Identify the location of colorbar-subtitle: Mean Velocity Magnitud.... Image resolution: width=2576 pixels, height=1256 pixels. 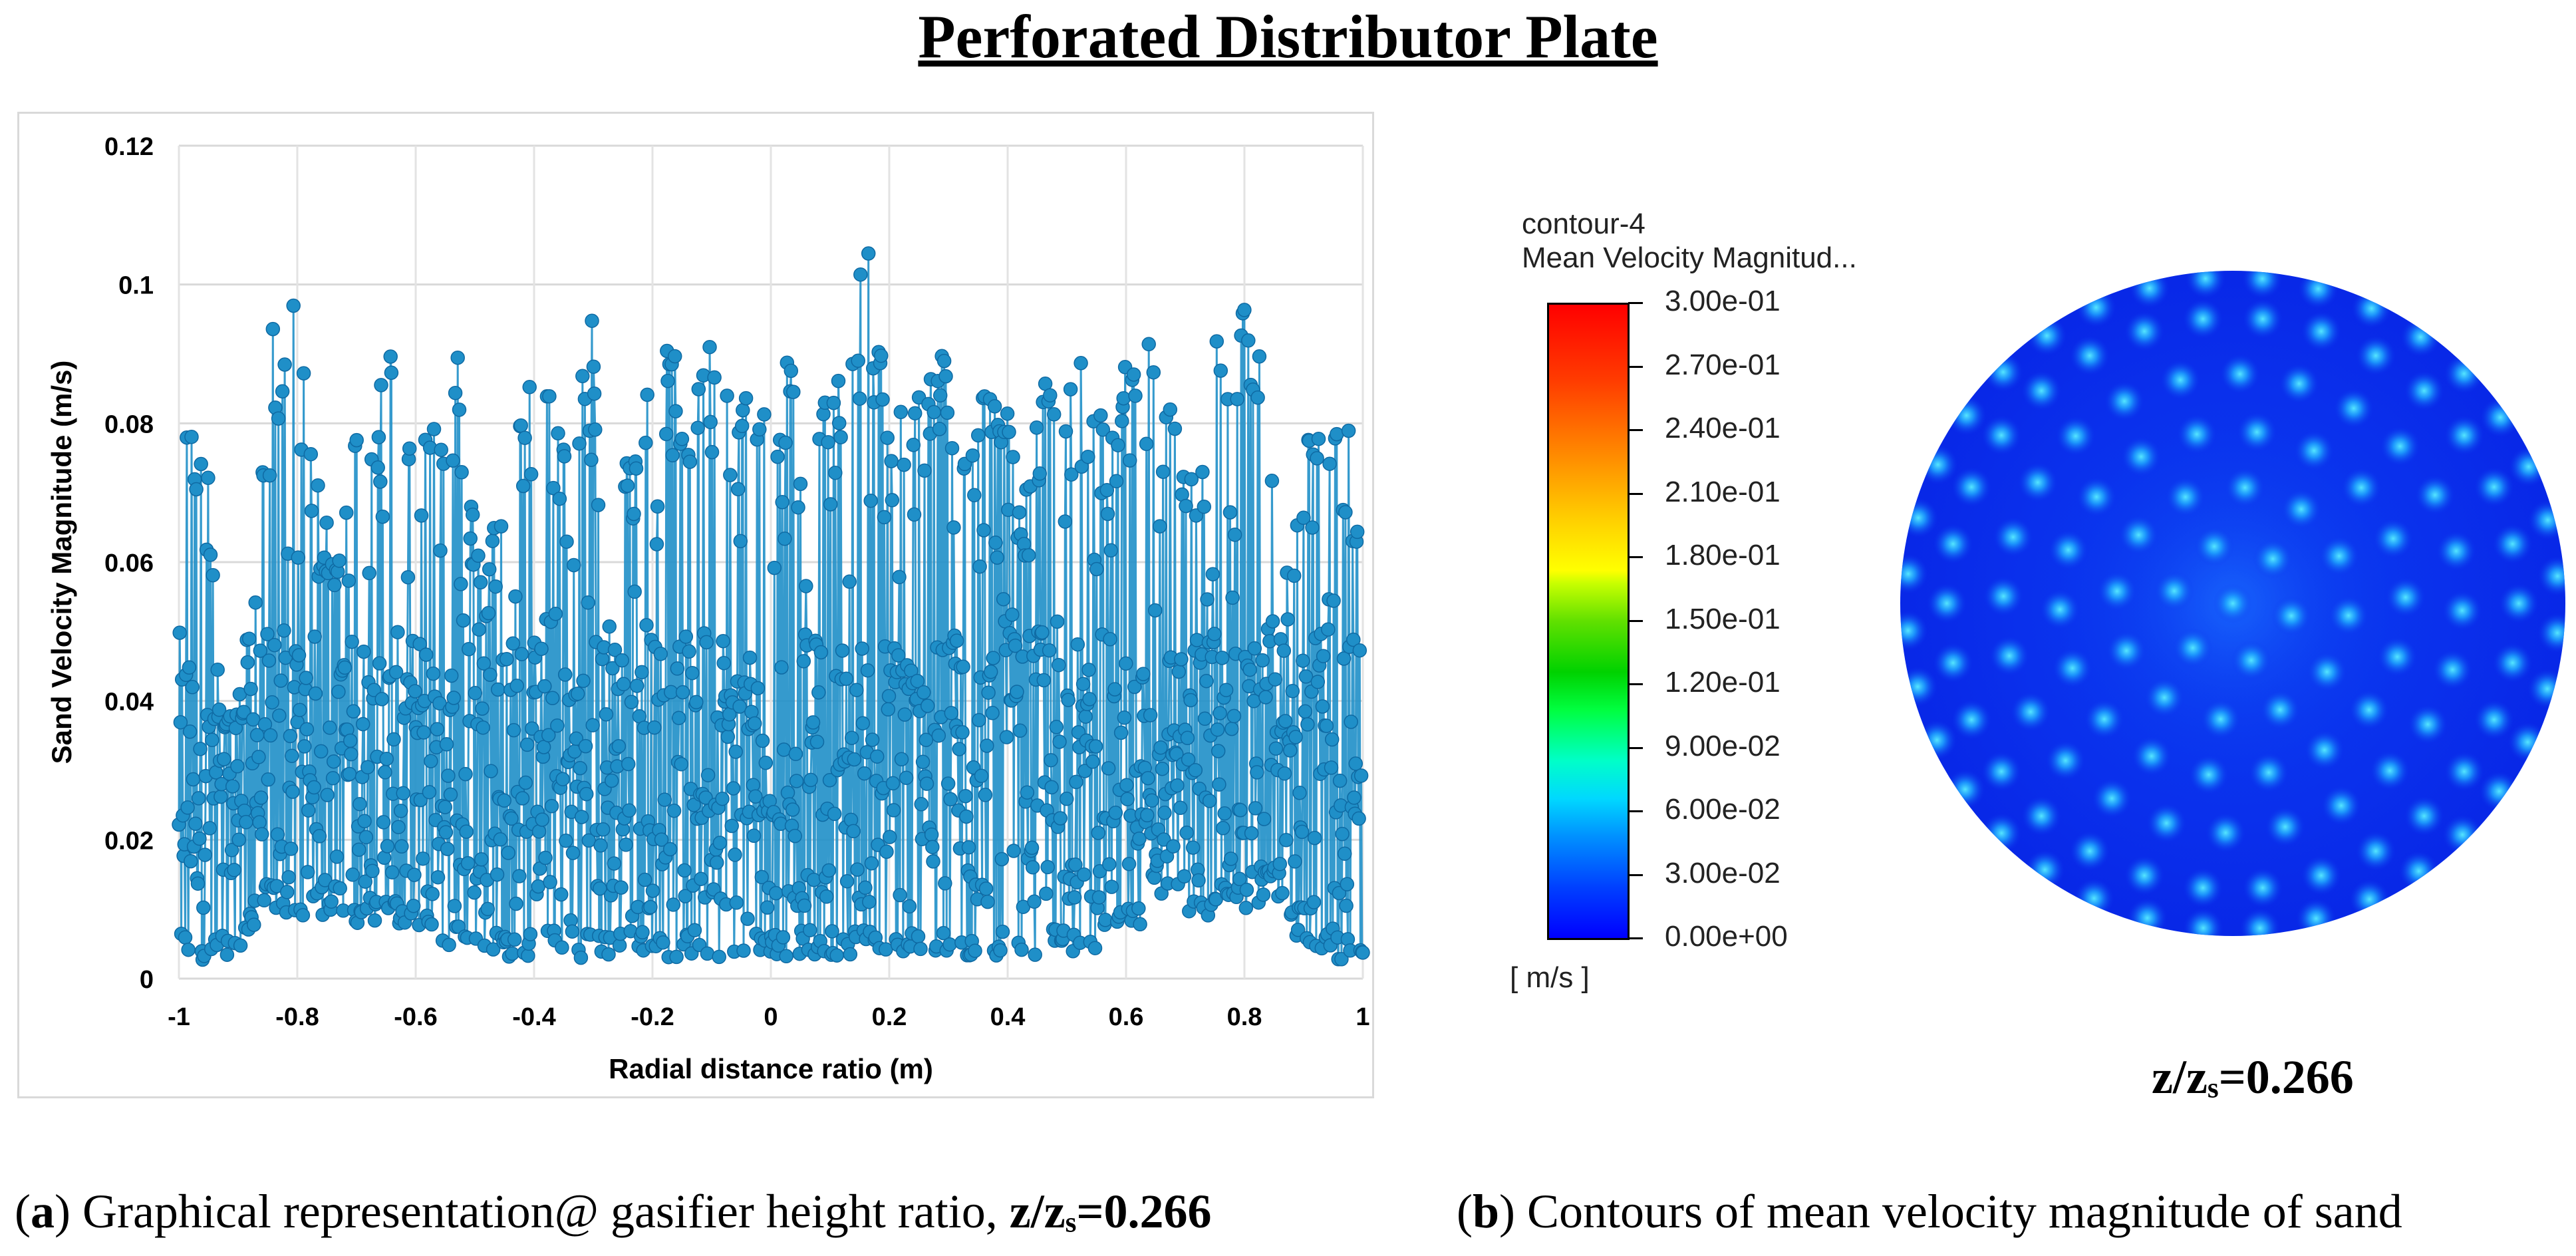
(1689, 258).